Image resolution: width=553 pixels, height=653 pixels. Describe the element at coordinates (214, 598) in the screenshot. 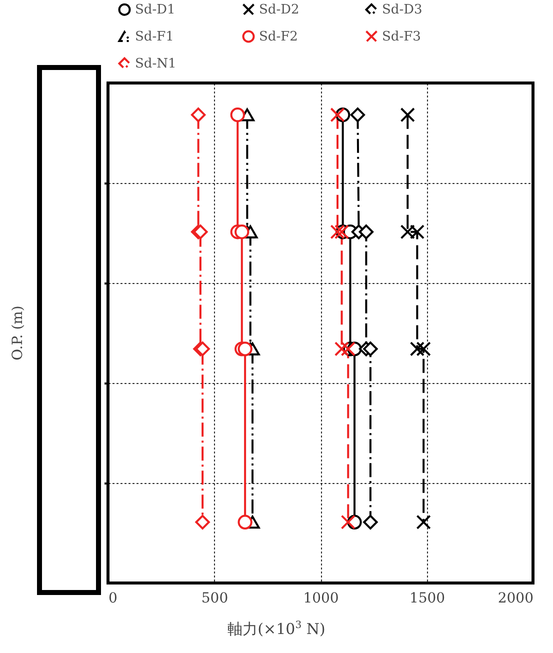

I see `x-tick-label: 500` at that location.